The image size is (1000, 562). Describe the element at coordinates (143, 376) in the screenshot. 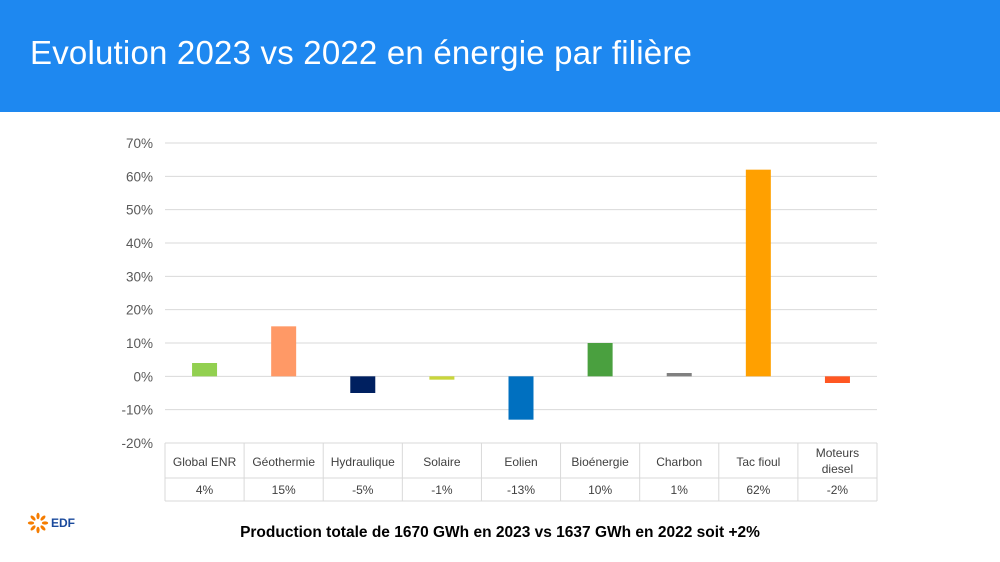

I see `y-tick-label: 0%` at that location.